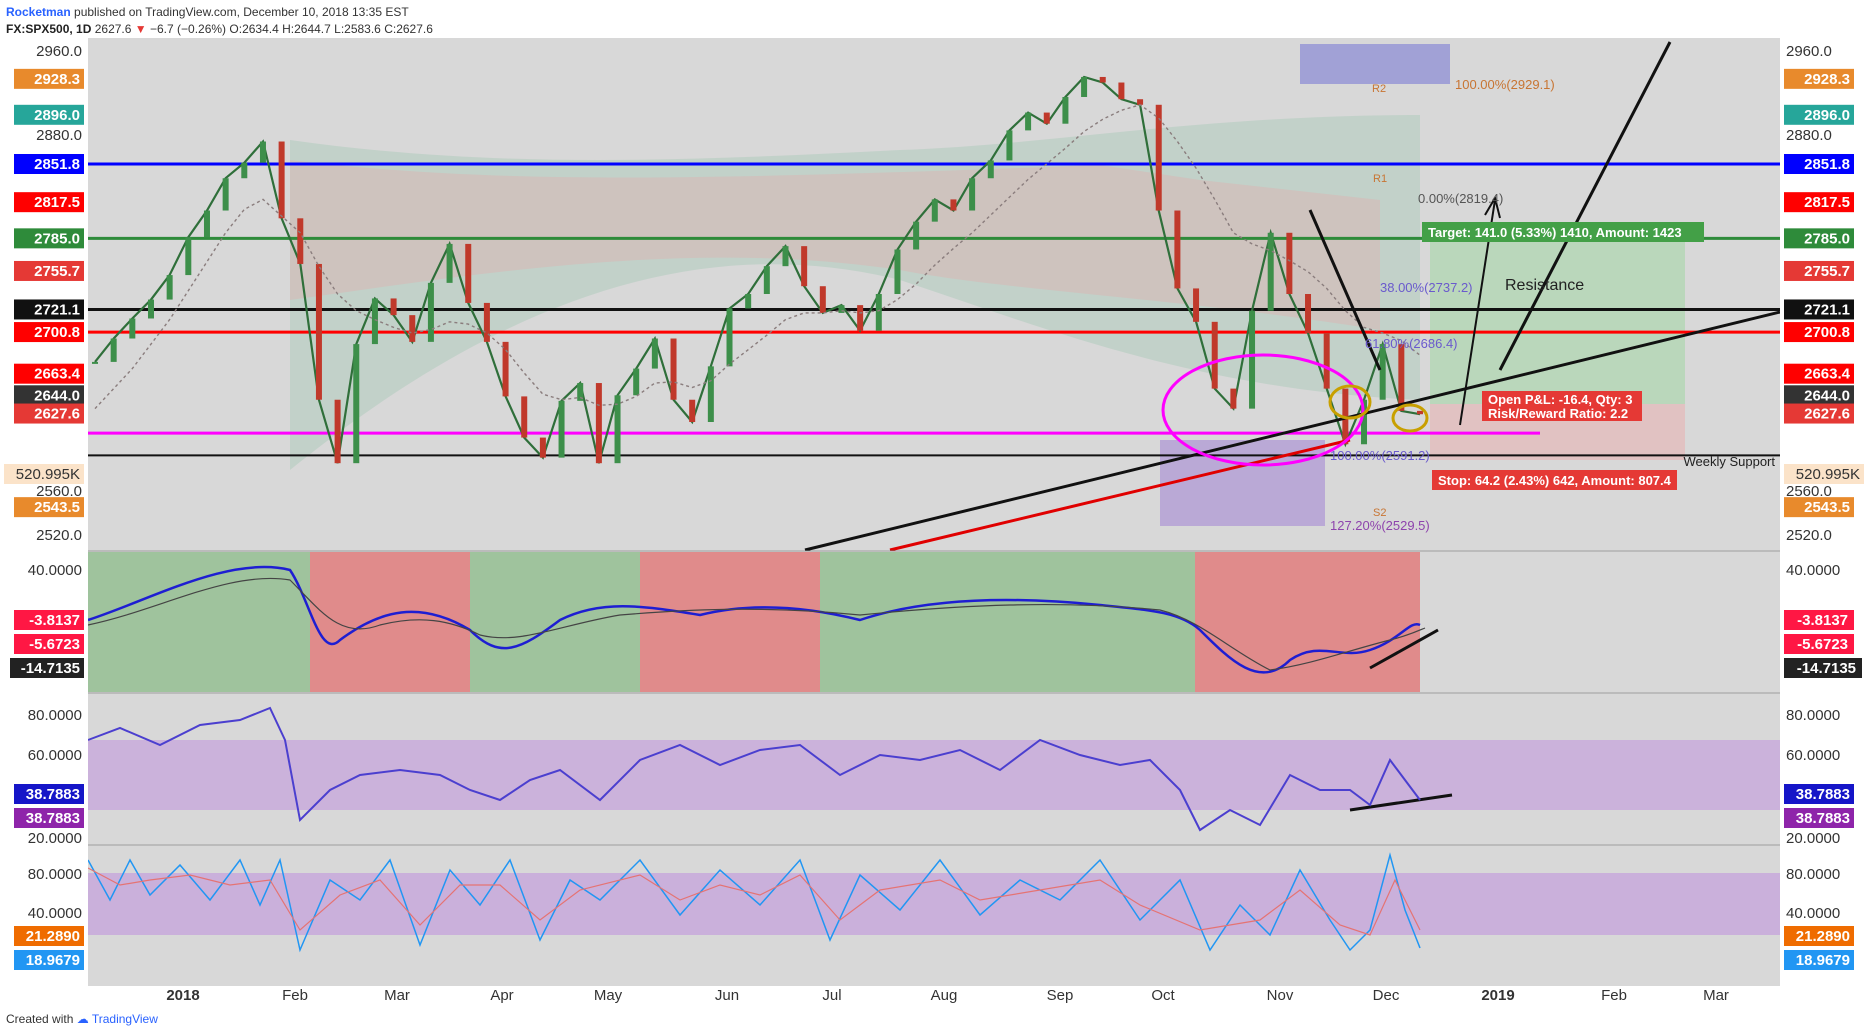 The image size is (1867, 1034). Describe the element at coordinates (1827, 238) in the screenshot. I see `level-label: 2785.0` at that location.